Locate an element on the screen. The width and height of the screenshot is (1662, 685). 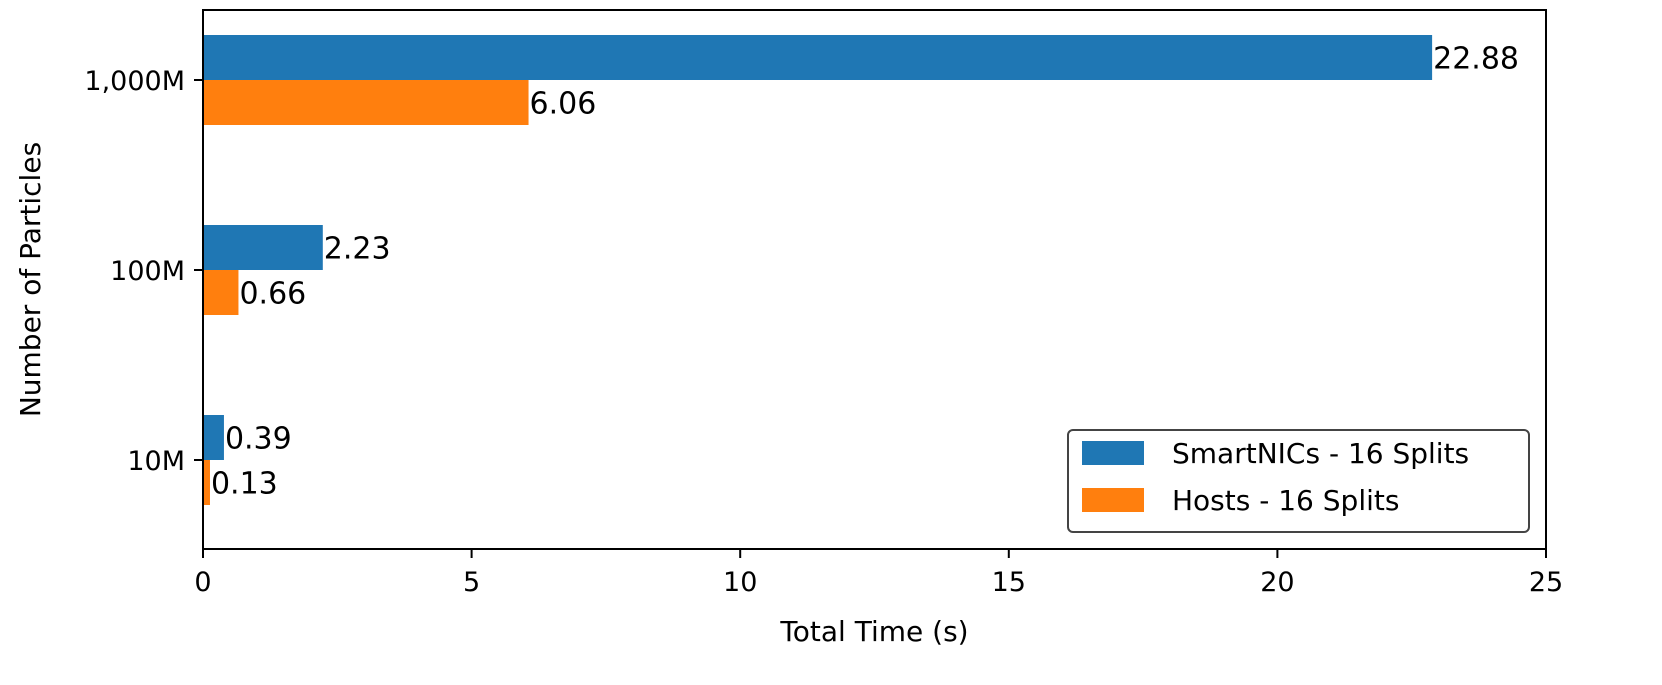
x-axis: 0 5 10 15 20 25 is located at coordinates (878, 573).